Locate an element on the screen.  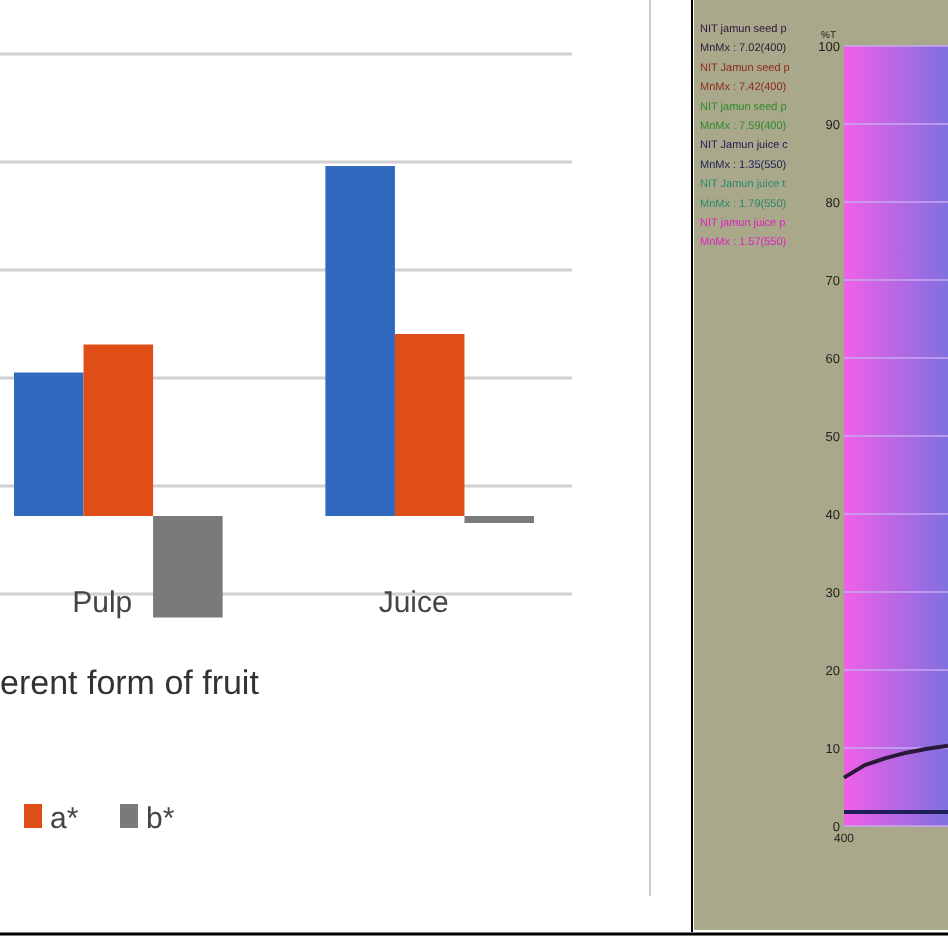
x-tick-label: Pulp is located at coordinates (102, 603).